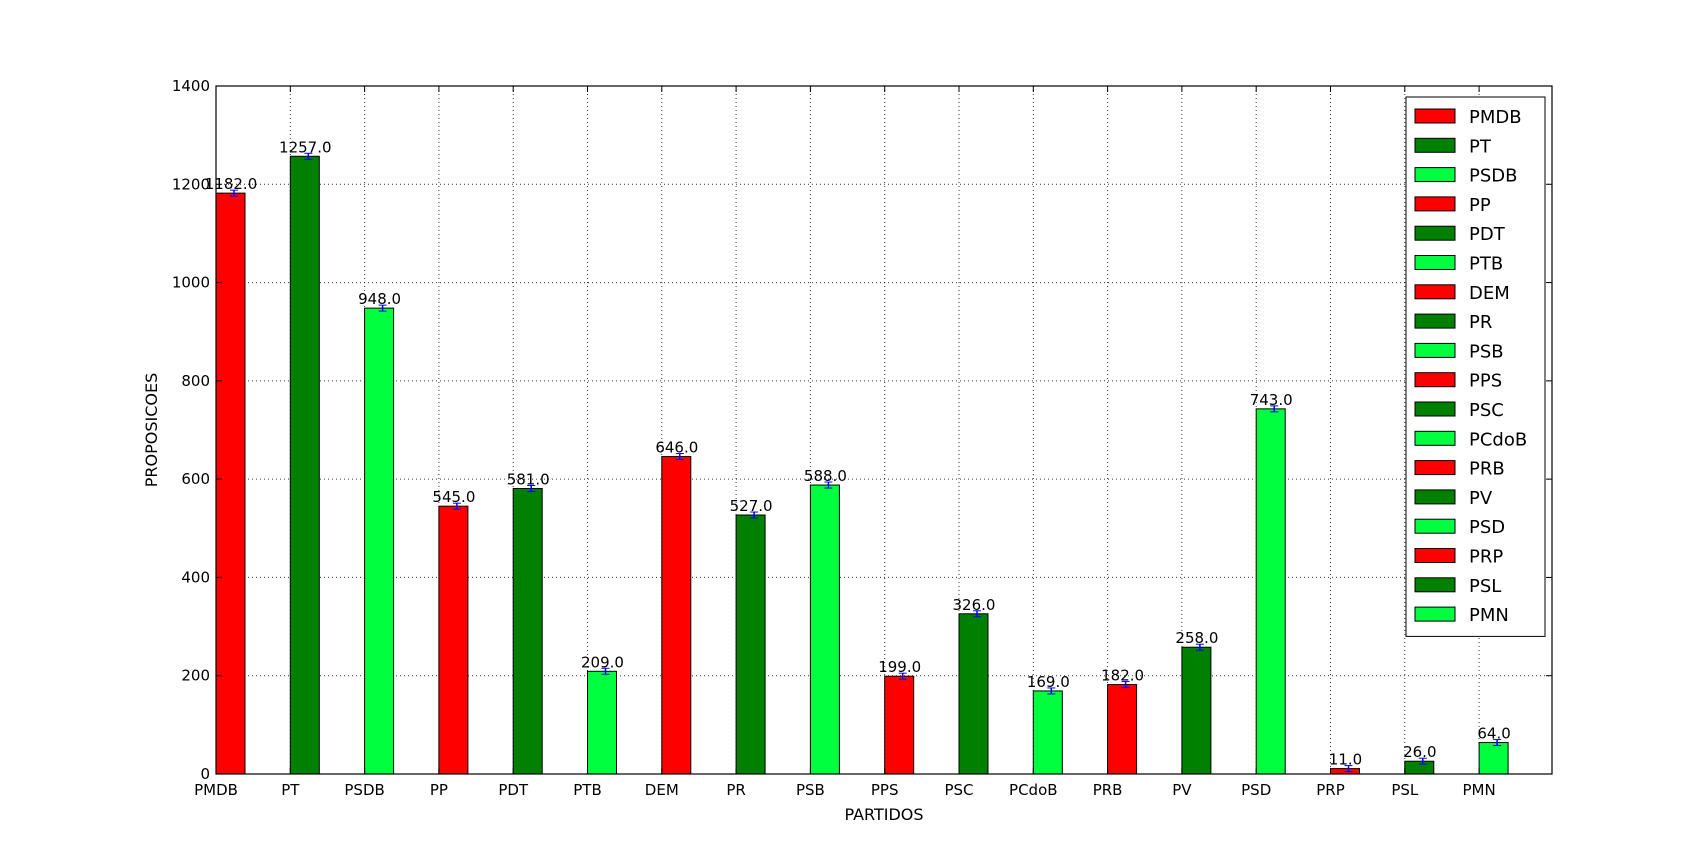  What do you see at coordinates (1122, 729) in the screenshot?
I see `bar-prb` at bounding box center [1122, 729].